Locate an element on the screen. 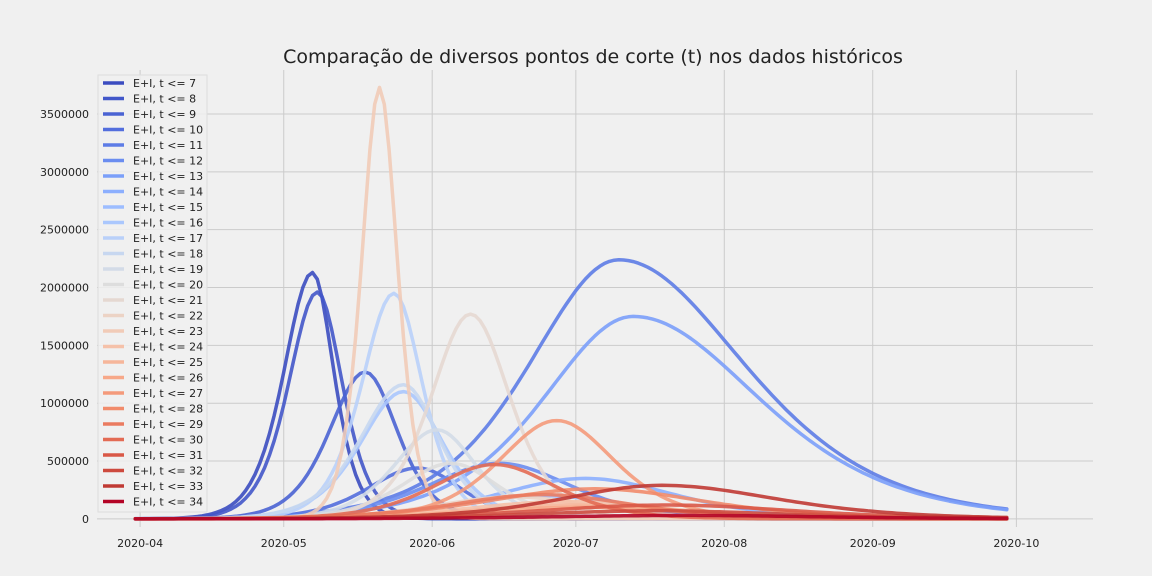 This screenshot has width=1152, height=576. y-tick-label: 2000000 is located at coordinates (64, 288).